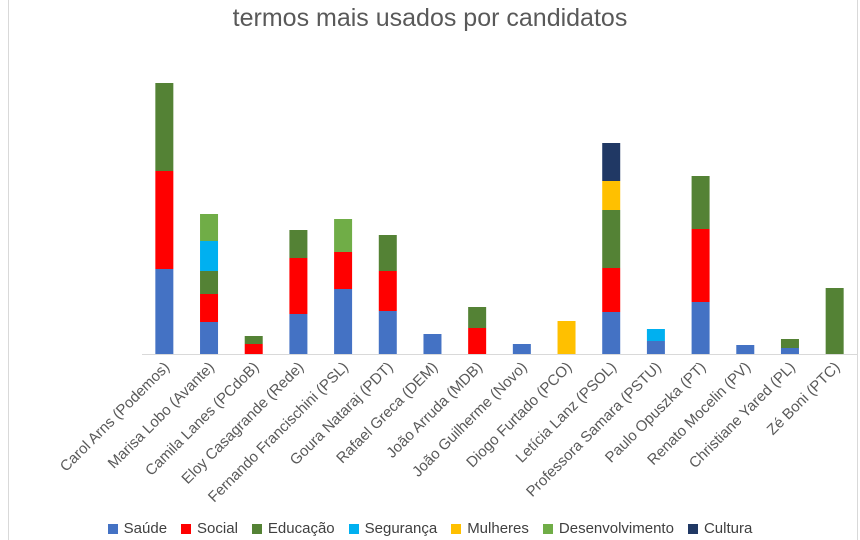  What do you see at coordinates (301, 528) in the screenshot?
I see `legend-label: Educação` at bounding box center [301, 528].